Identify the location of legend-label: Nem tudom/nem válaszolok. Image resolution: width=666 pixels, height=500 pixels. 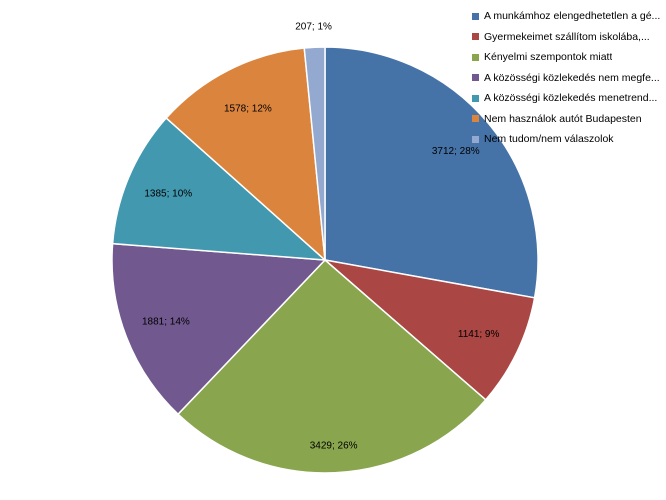
(549, 139).